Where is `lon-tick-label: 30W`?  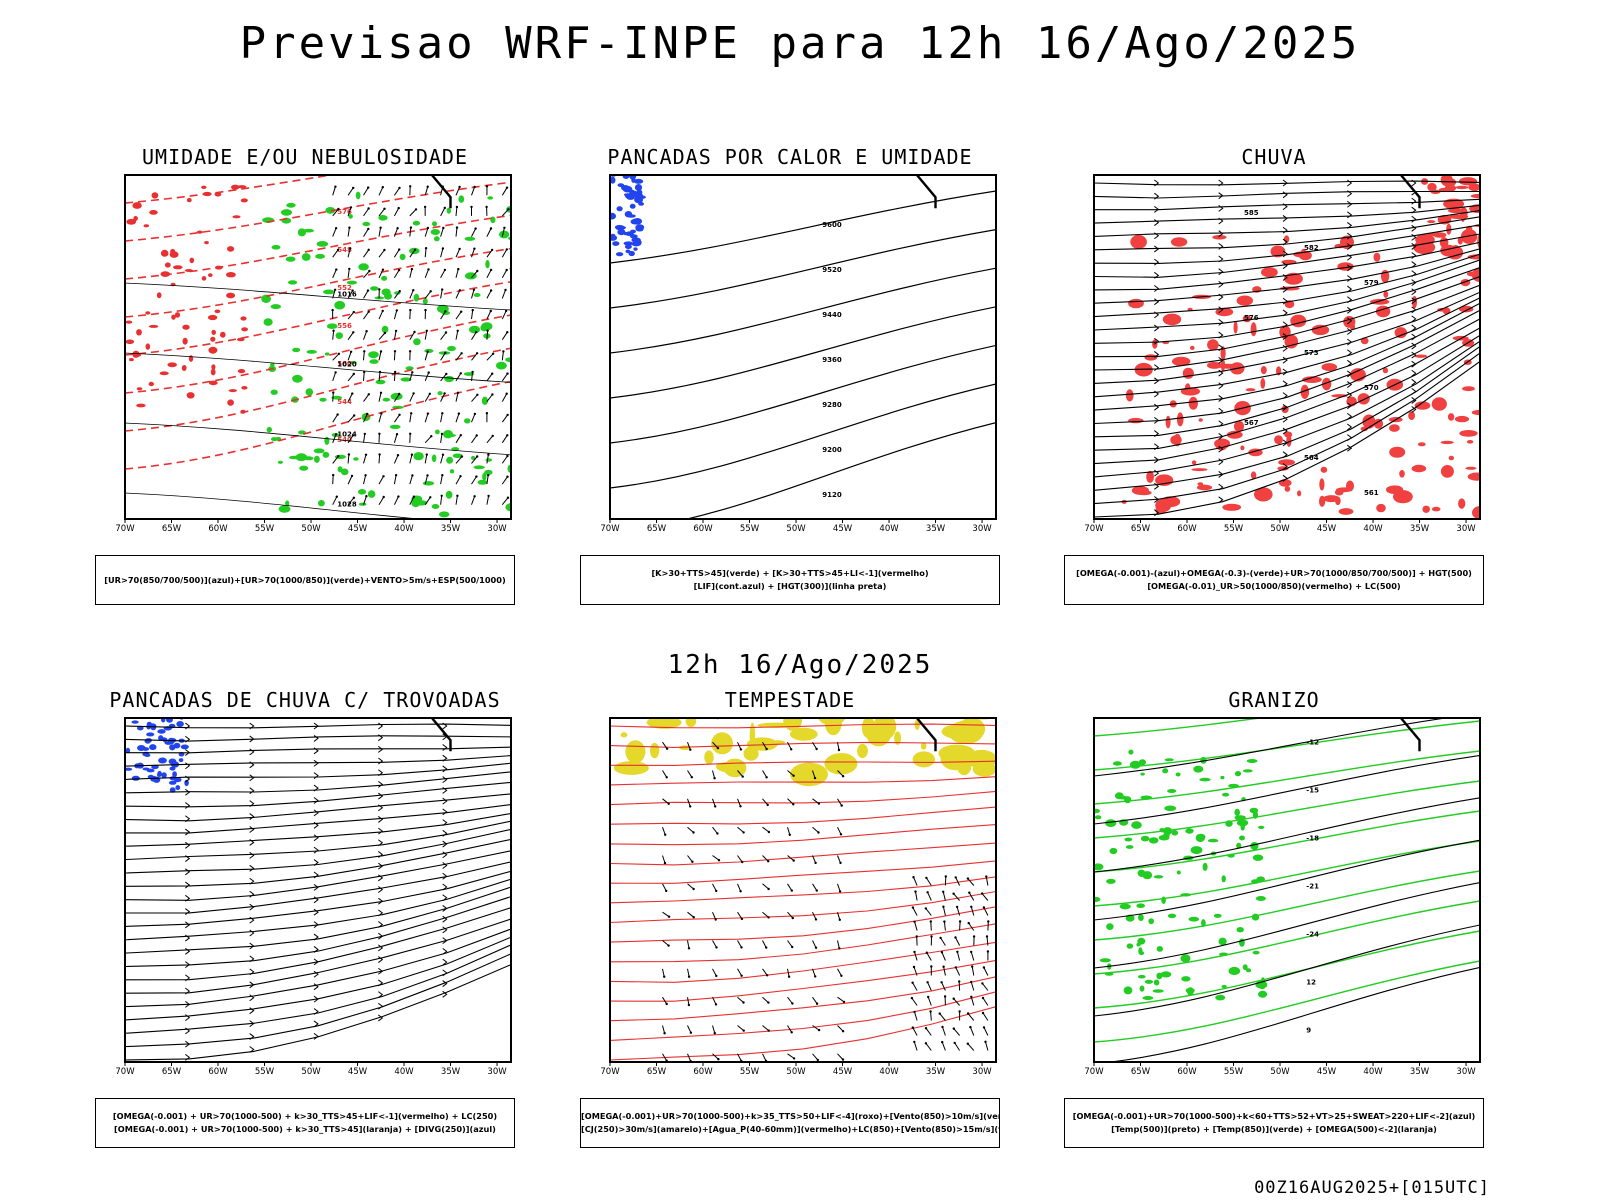
lon-tick-label: 30W is located at coordinates (497, 1072).